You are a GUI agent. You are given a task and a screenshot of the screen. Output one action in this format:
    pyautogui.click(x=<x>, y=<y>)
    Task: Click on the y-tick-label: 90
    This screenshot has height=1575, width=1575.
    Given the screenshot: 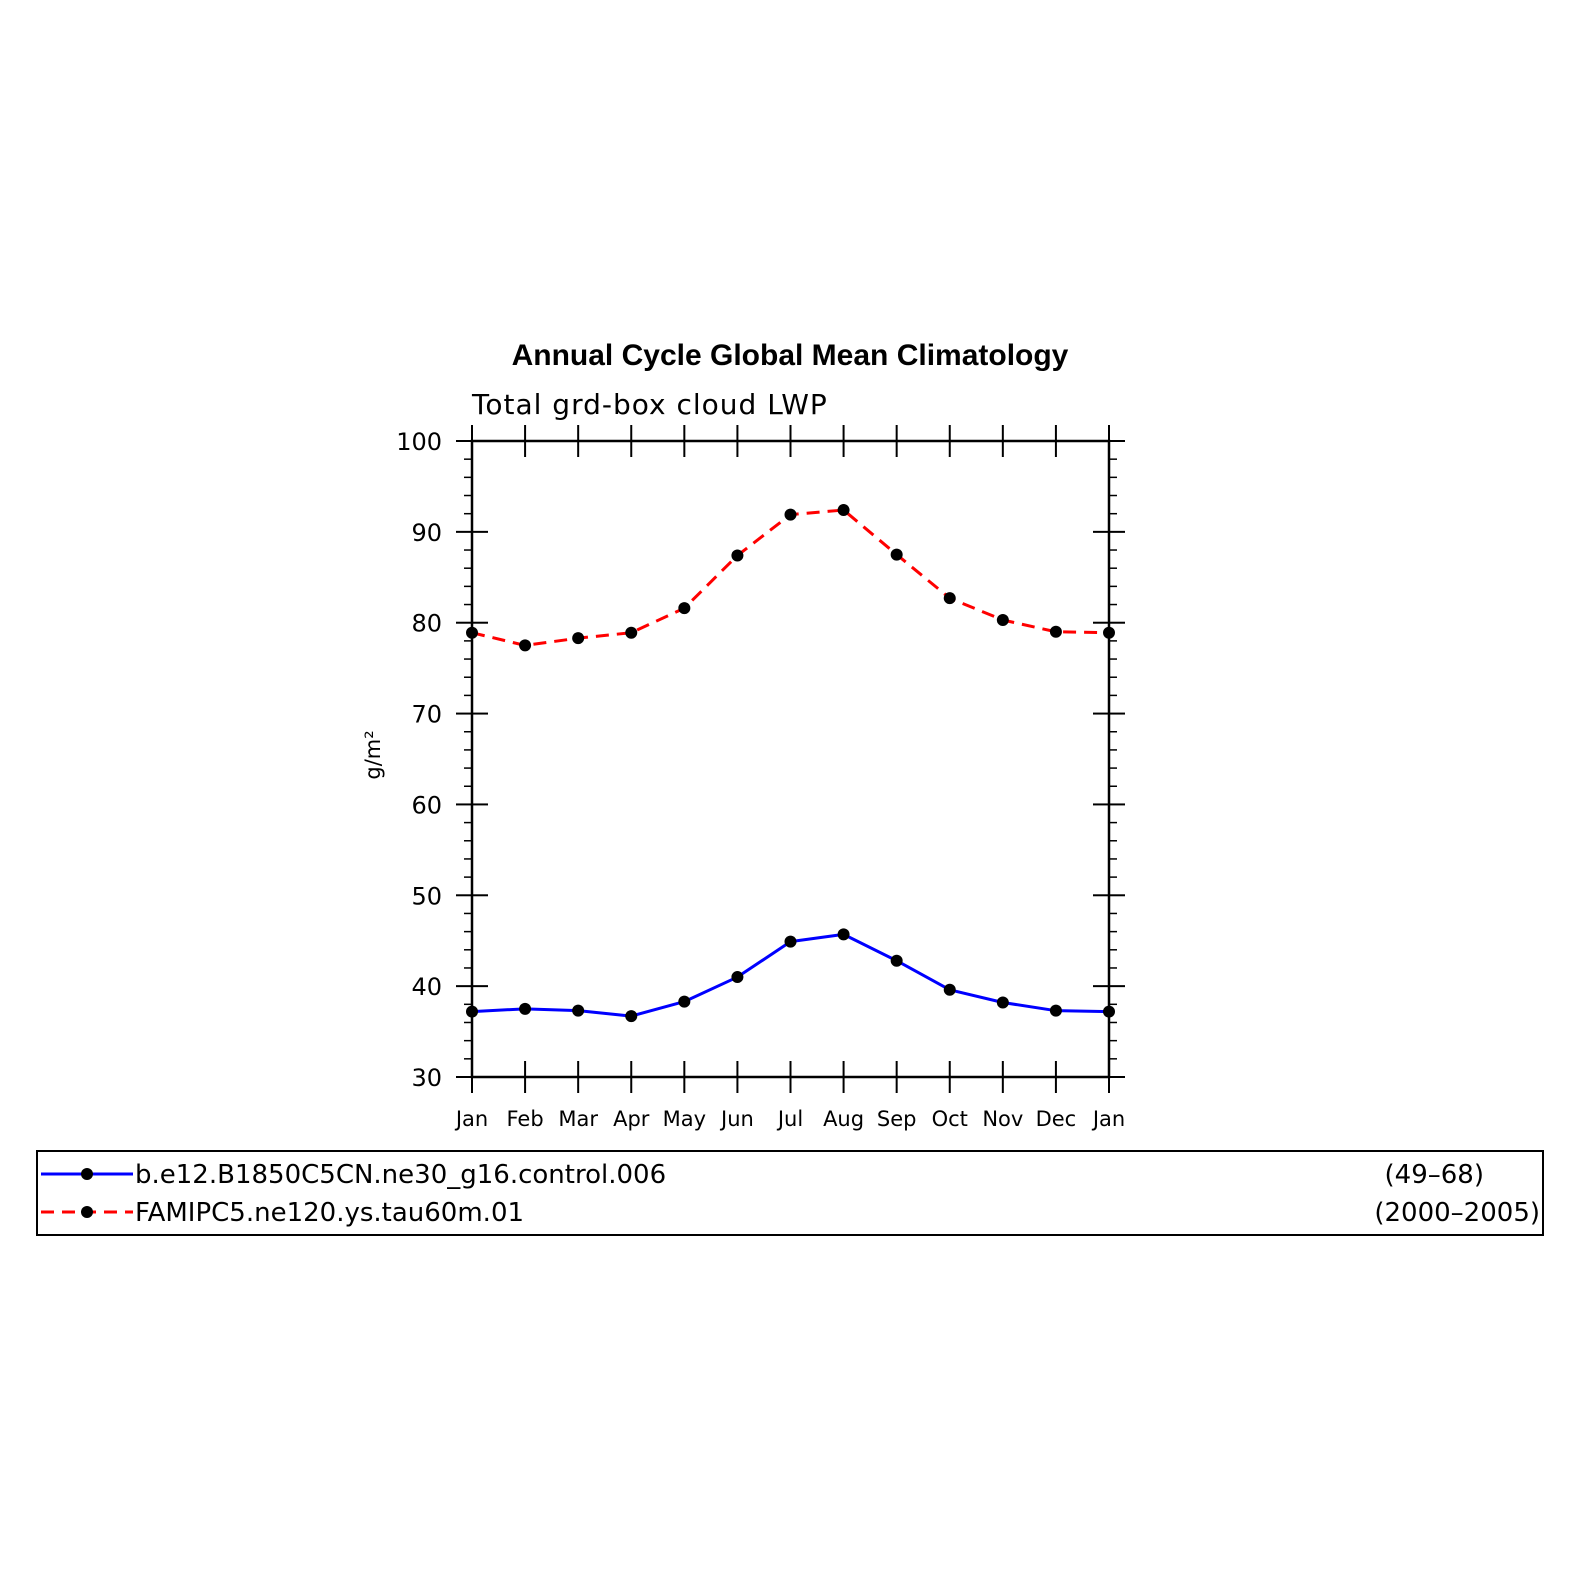 What is the action you would take?
    pyautogui.click(x=426, y=533)
    